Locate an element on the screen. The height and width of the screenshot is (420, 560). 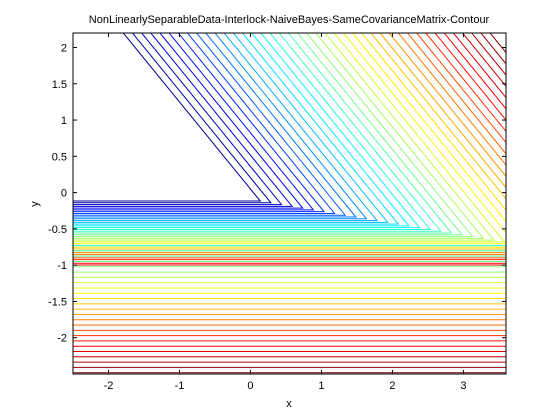
y-tick-label: 2 is located at coordinates (64, 49).